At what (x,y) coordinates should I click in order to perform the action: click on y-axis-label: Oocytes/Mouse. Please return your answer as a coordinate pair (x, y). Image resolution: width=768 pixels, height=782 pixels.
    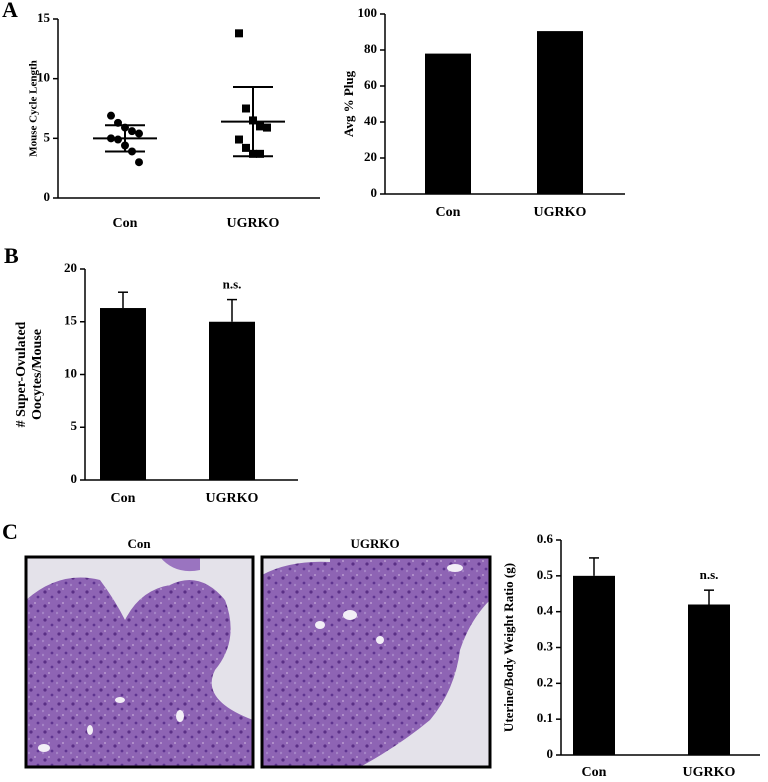
    Looking at the image, I should click on (37, 374).